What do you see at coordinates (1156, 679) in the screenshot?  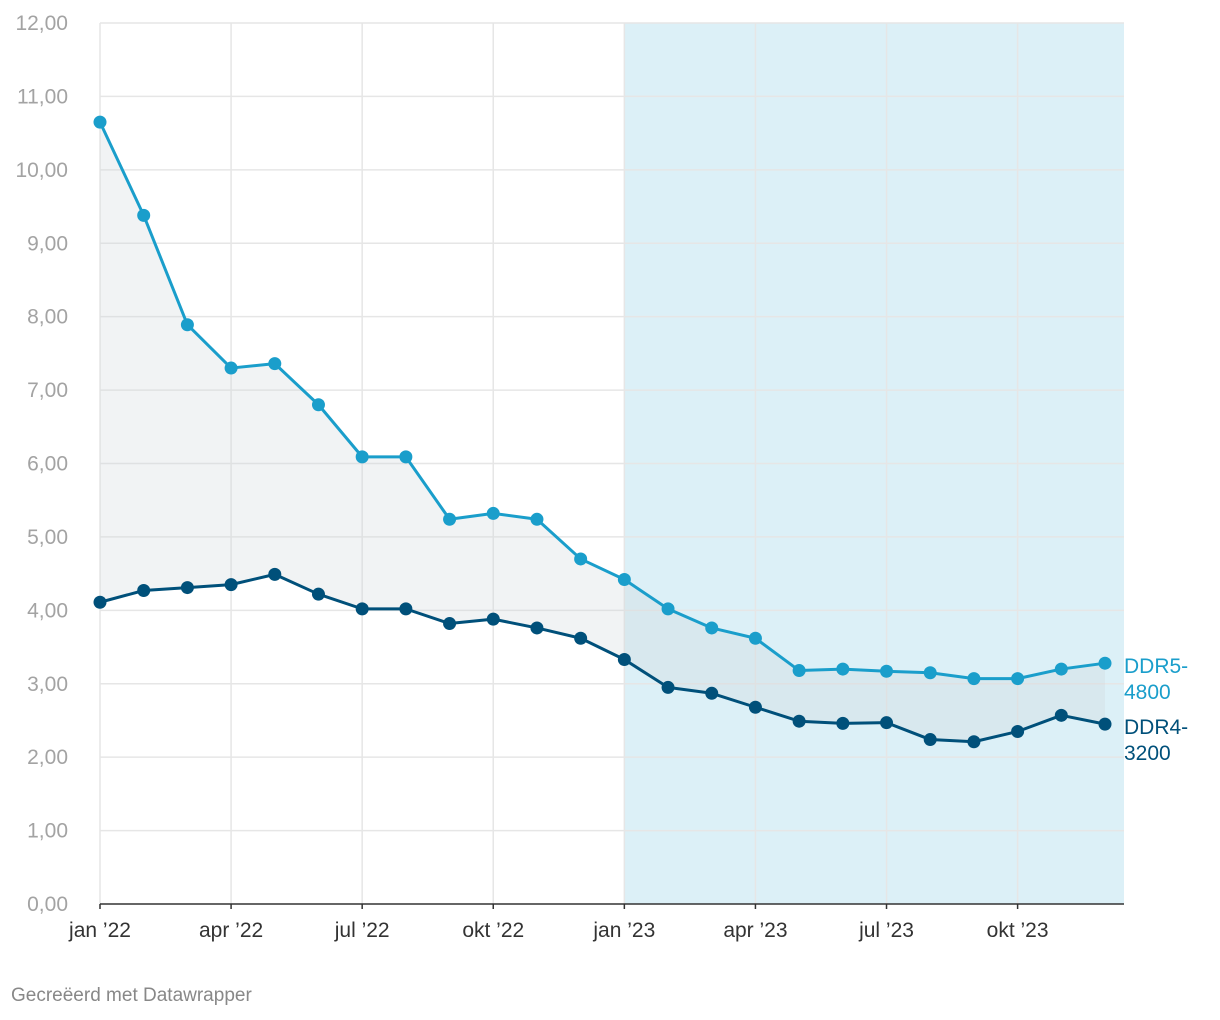 I see `series-label: DDR5-4800` at bounding box center [1156, 679].